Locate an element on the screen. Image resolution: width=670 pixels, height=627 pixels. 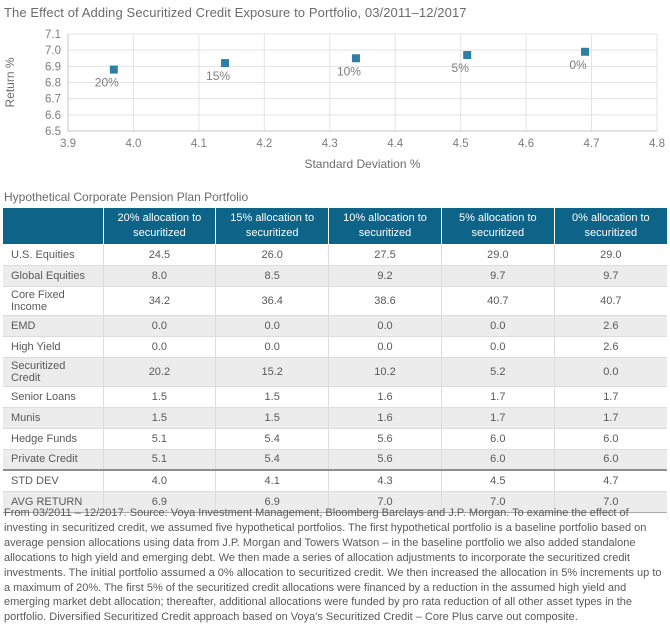
point-label: 5% is located at coordinates (461, 68).